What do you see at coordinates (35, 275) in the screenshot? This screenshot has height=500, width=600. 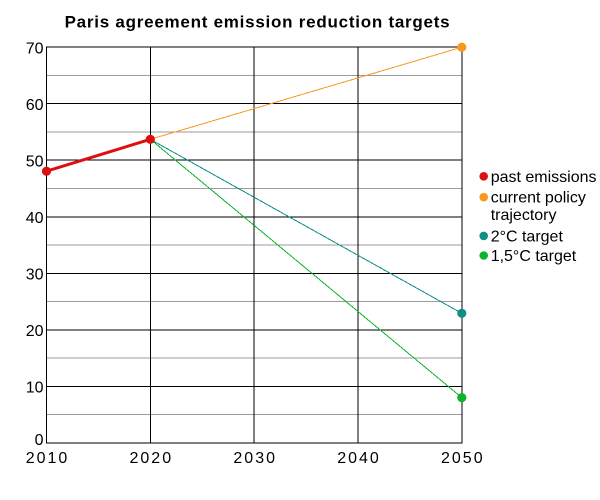 I see `svg-text: 30` at bounding box center [35, 275].